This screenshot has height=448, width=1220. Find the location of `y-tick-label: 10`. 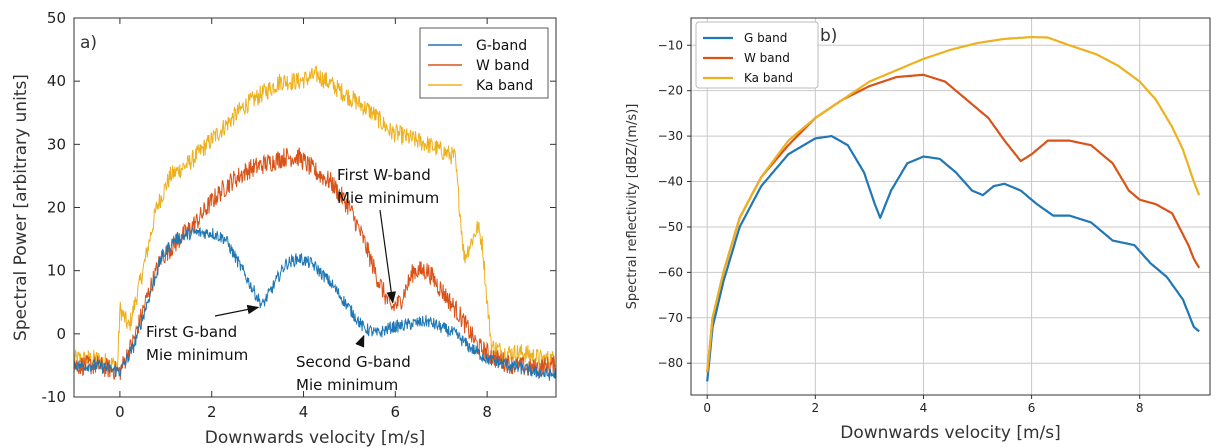

y-tick-label: 10 is located at coordinates (56, 271).